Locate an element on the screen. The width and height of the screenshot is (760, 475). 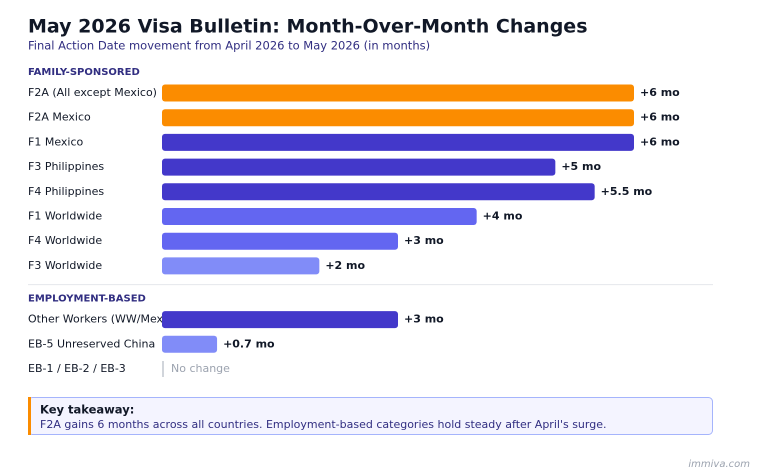
group-label: FAMILY-SPONSORED is located at coordinates (84, 72).